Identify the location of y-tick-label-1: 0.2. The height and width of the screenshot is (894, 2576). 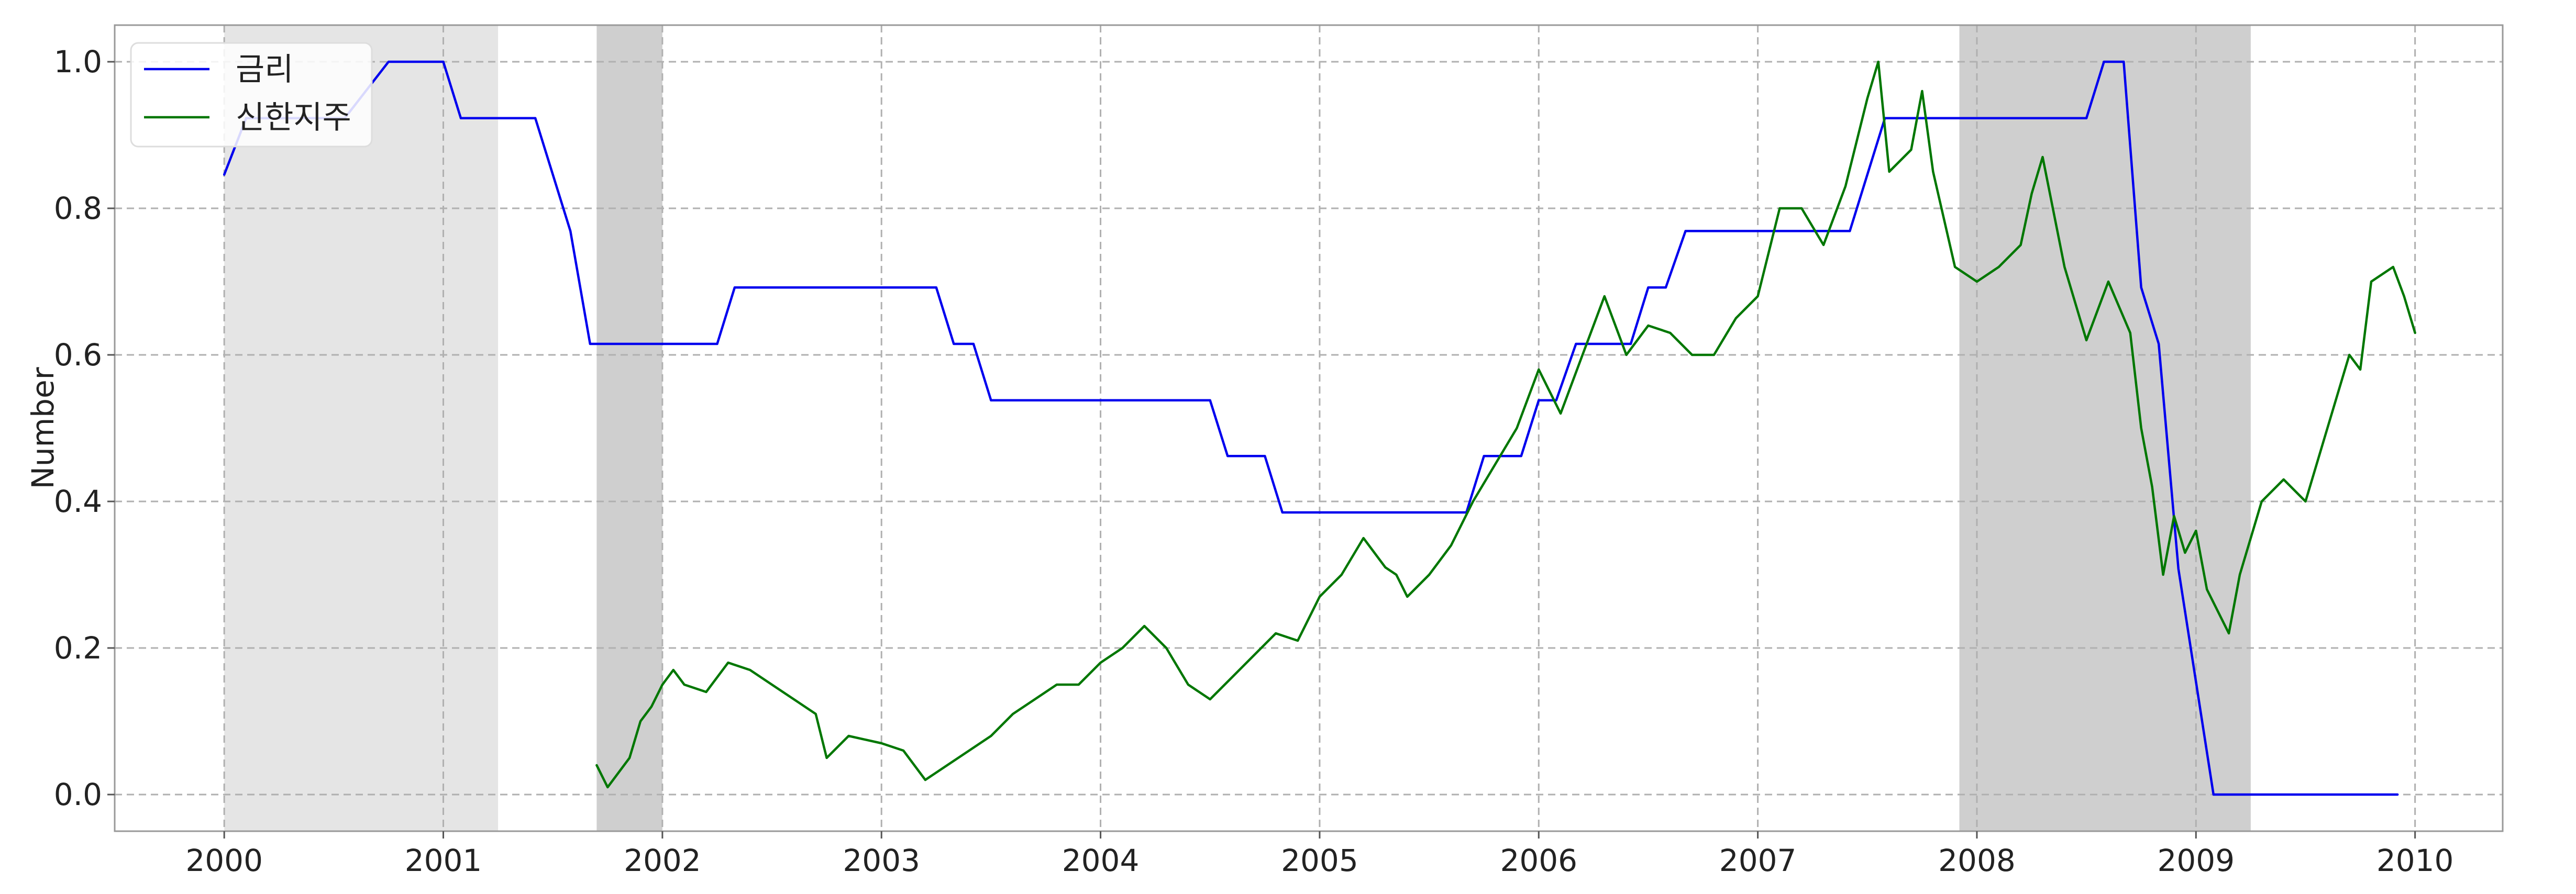
(78, 648).